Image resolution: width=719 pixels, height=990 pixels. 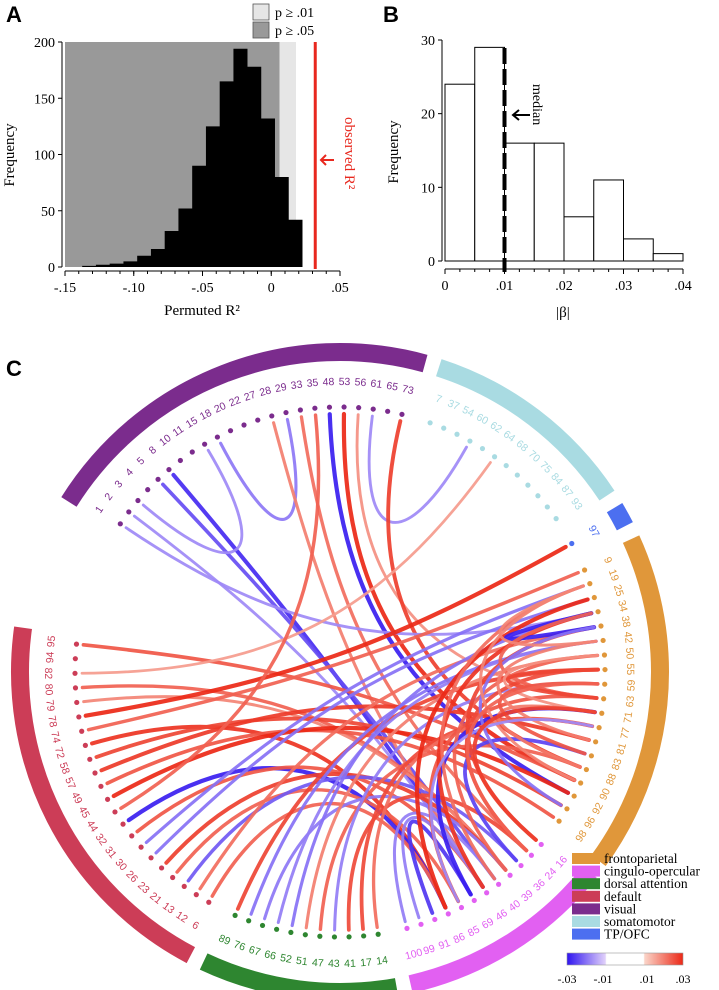 I want to click on x-tick-label-a: -.15, so click(x=65, y=288).